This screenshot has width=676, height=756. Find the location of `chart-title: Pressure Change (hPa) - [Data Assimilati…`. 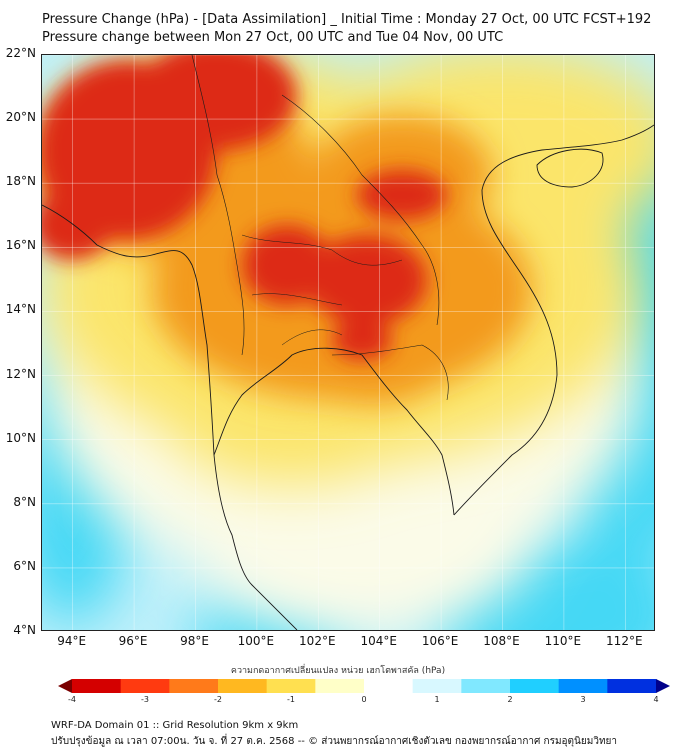

chart-title: Pressure Change (hPa) - [Data Assimilati… is located at coordinates (347, 19).